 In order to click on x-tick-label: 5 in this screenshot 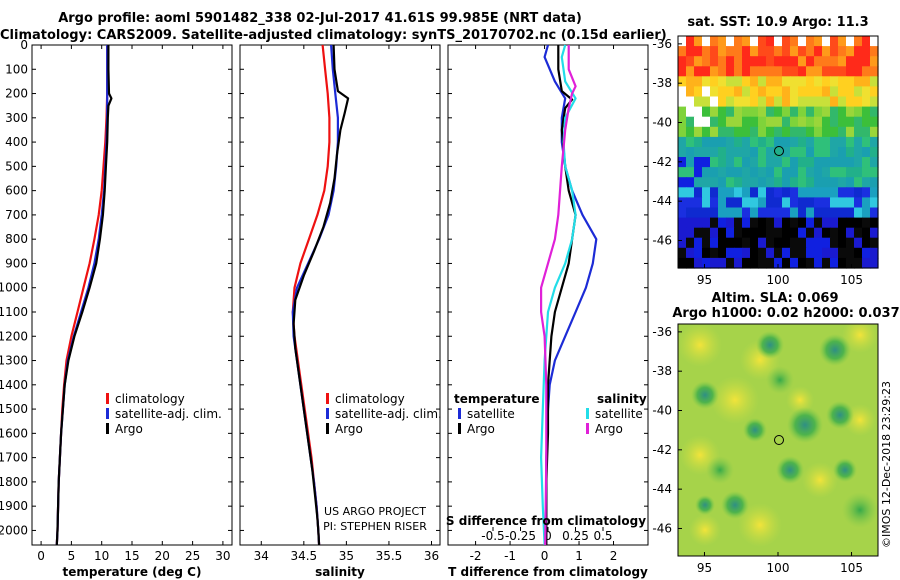, I will do `click(72, 556)`.